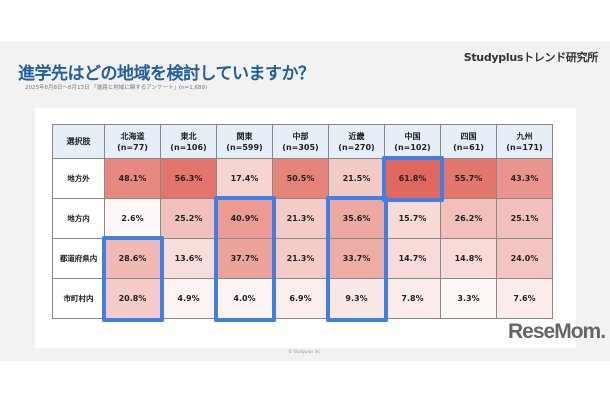 The width and height of the screenshot is (610, 400). What do you see at coordinates (412, 298) in the screenshot?
I see `heat-cell: 7.8%` at bounding box center [412, 298].